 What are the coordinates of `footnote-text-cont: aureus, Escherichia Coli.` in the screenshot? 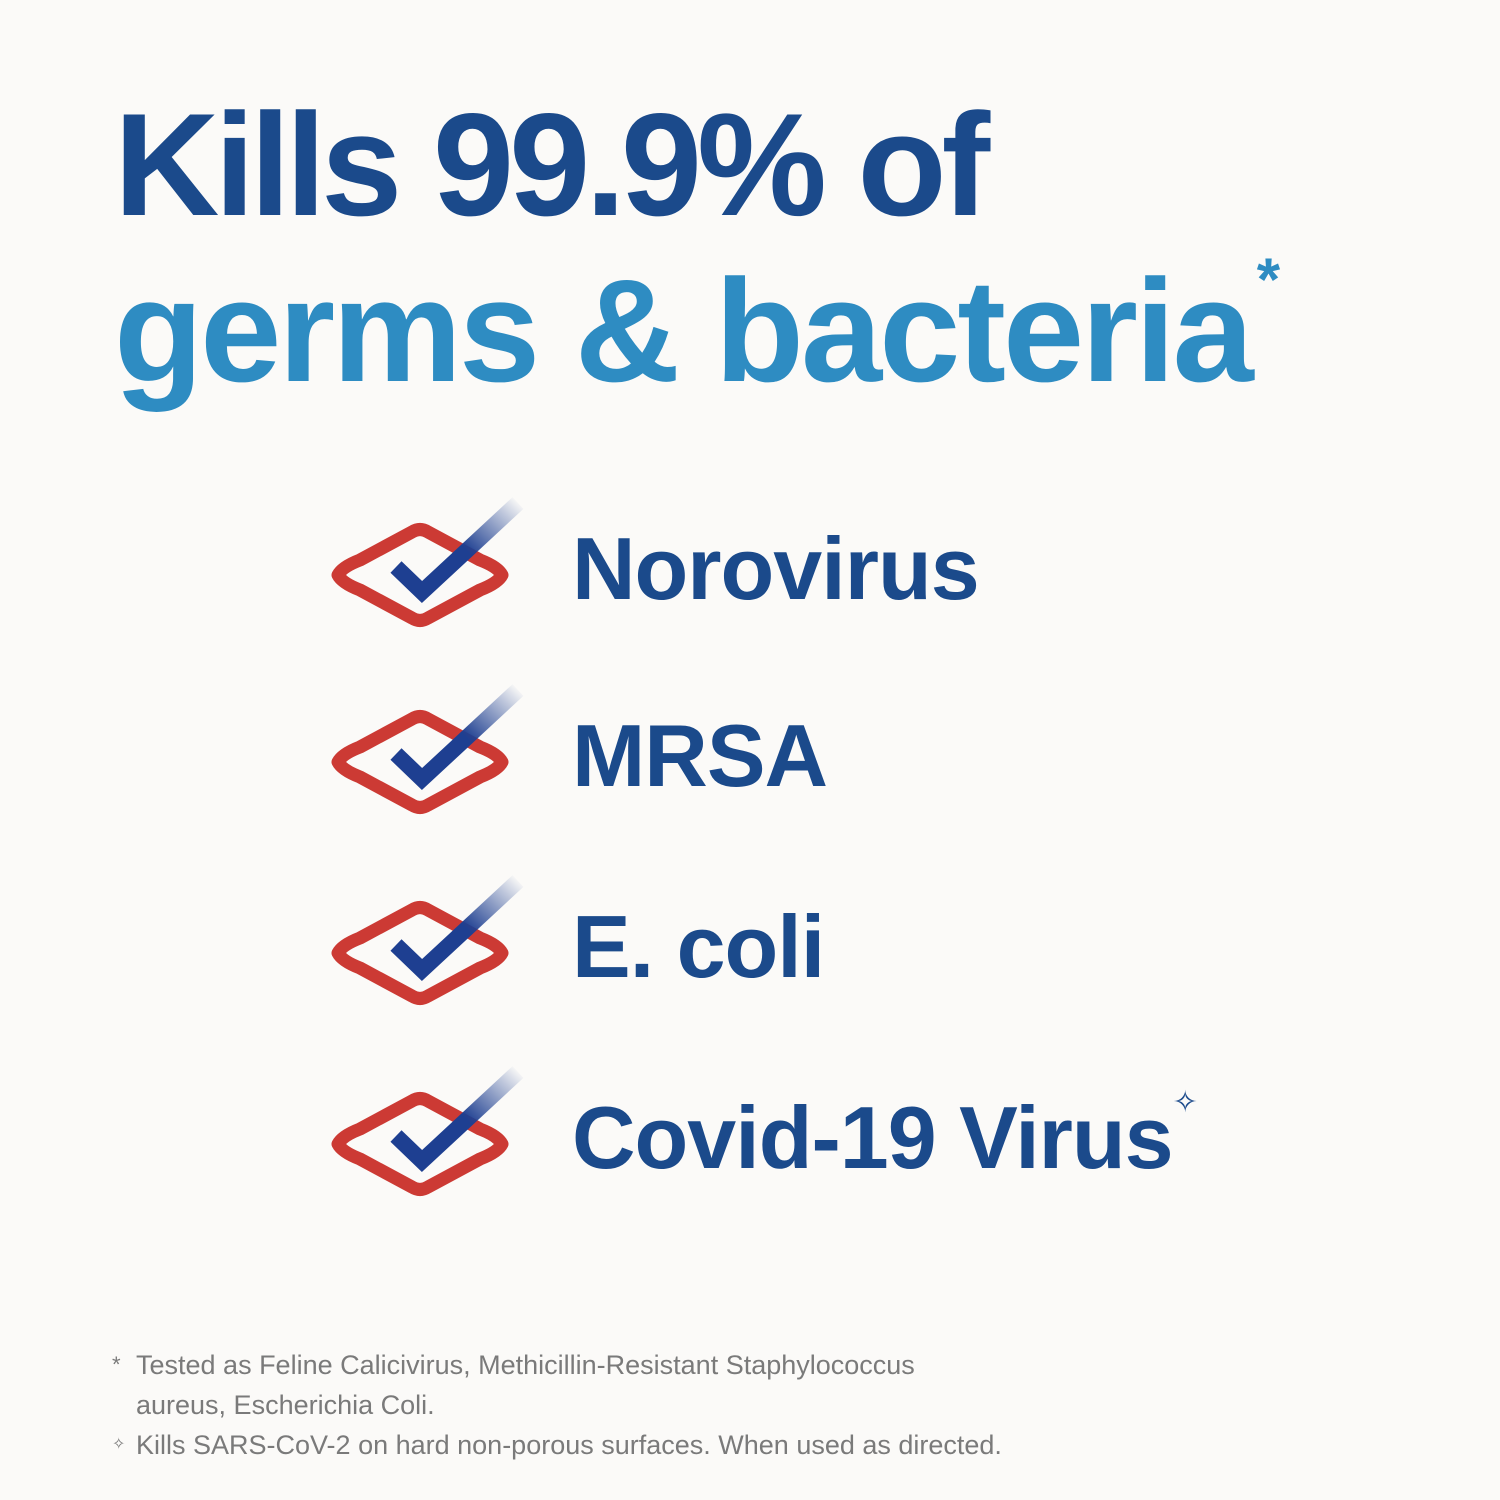 It's located at (285, 1405).